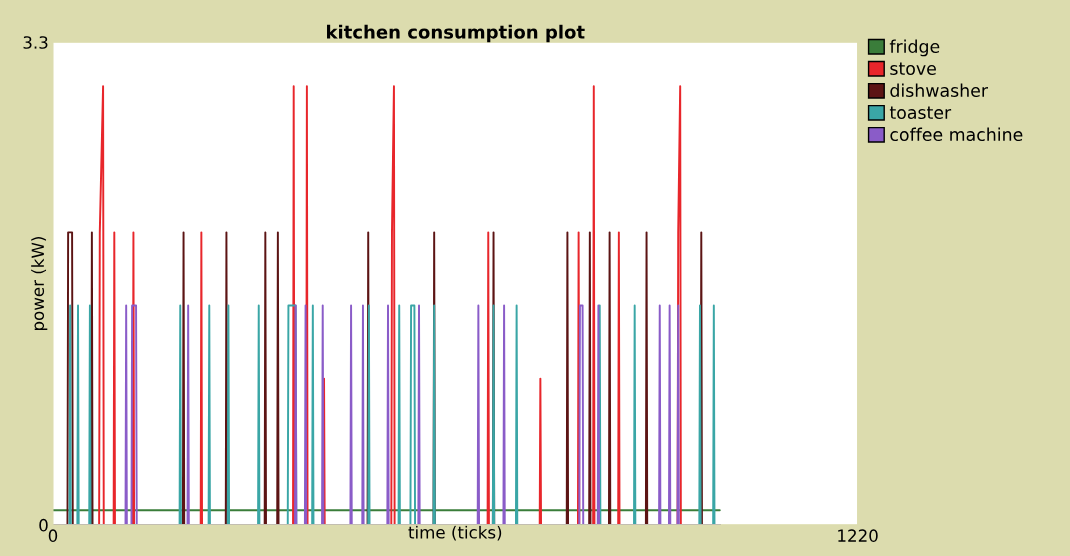 The width and height of the screenshot is (1070, 556). I want to click on legend-label: toaster, so click(920, 113).